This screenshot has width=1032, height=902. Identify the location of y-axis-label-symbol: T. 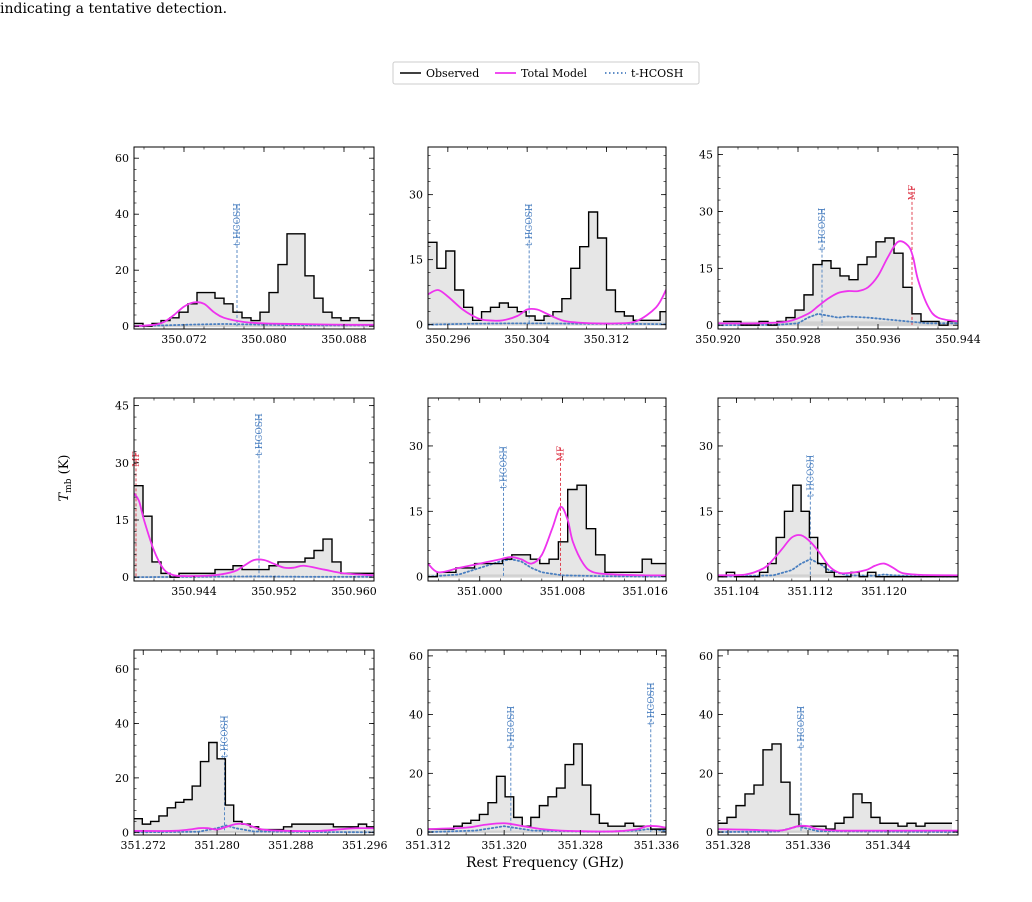
(64, 496).